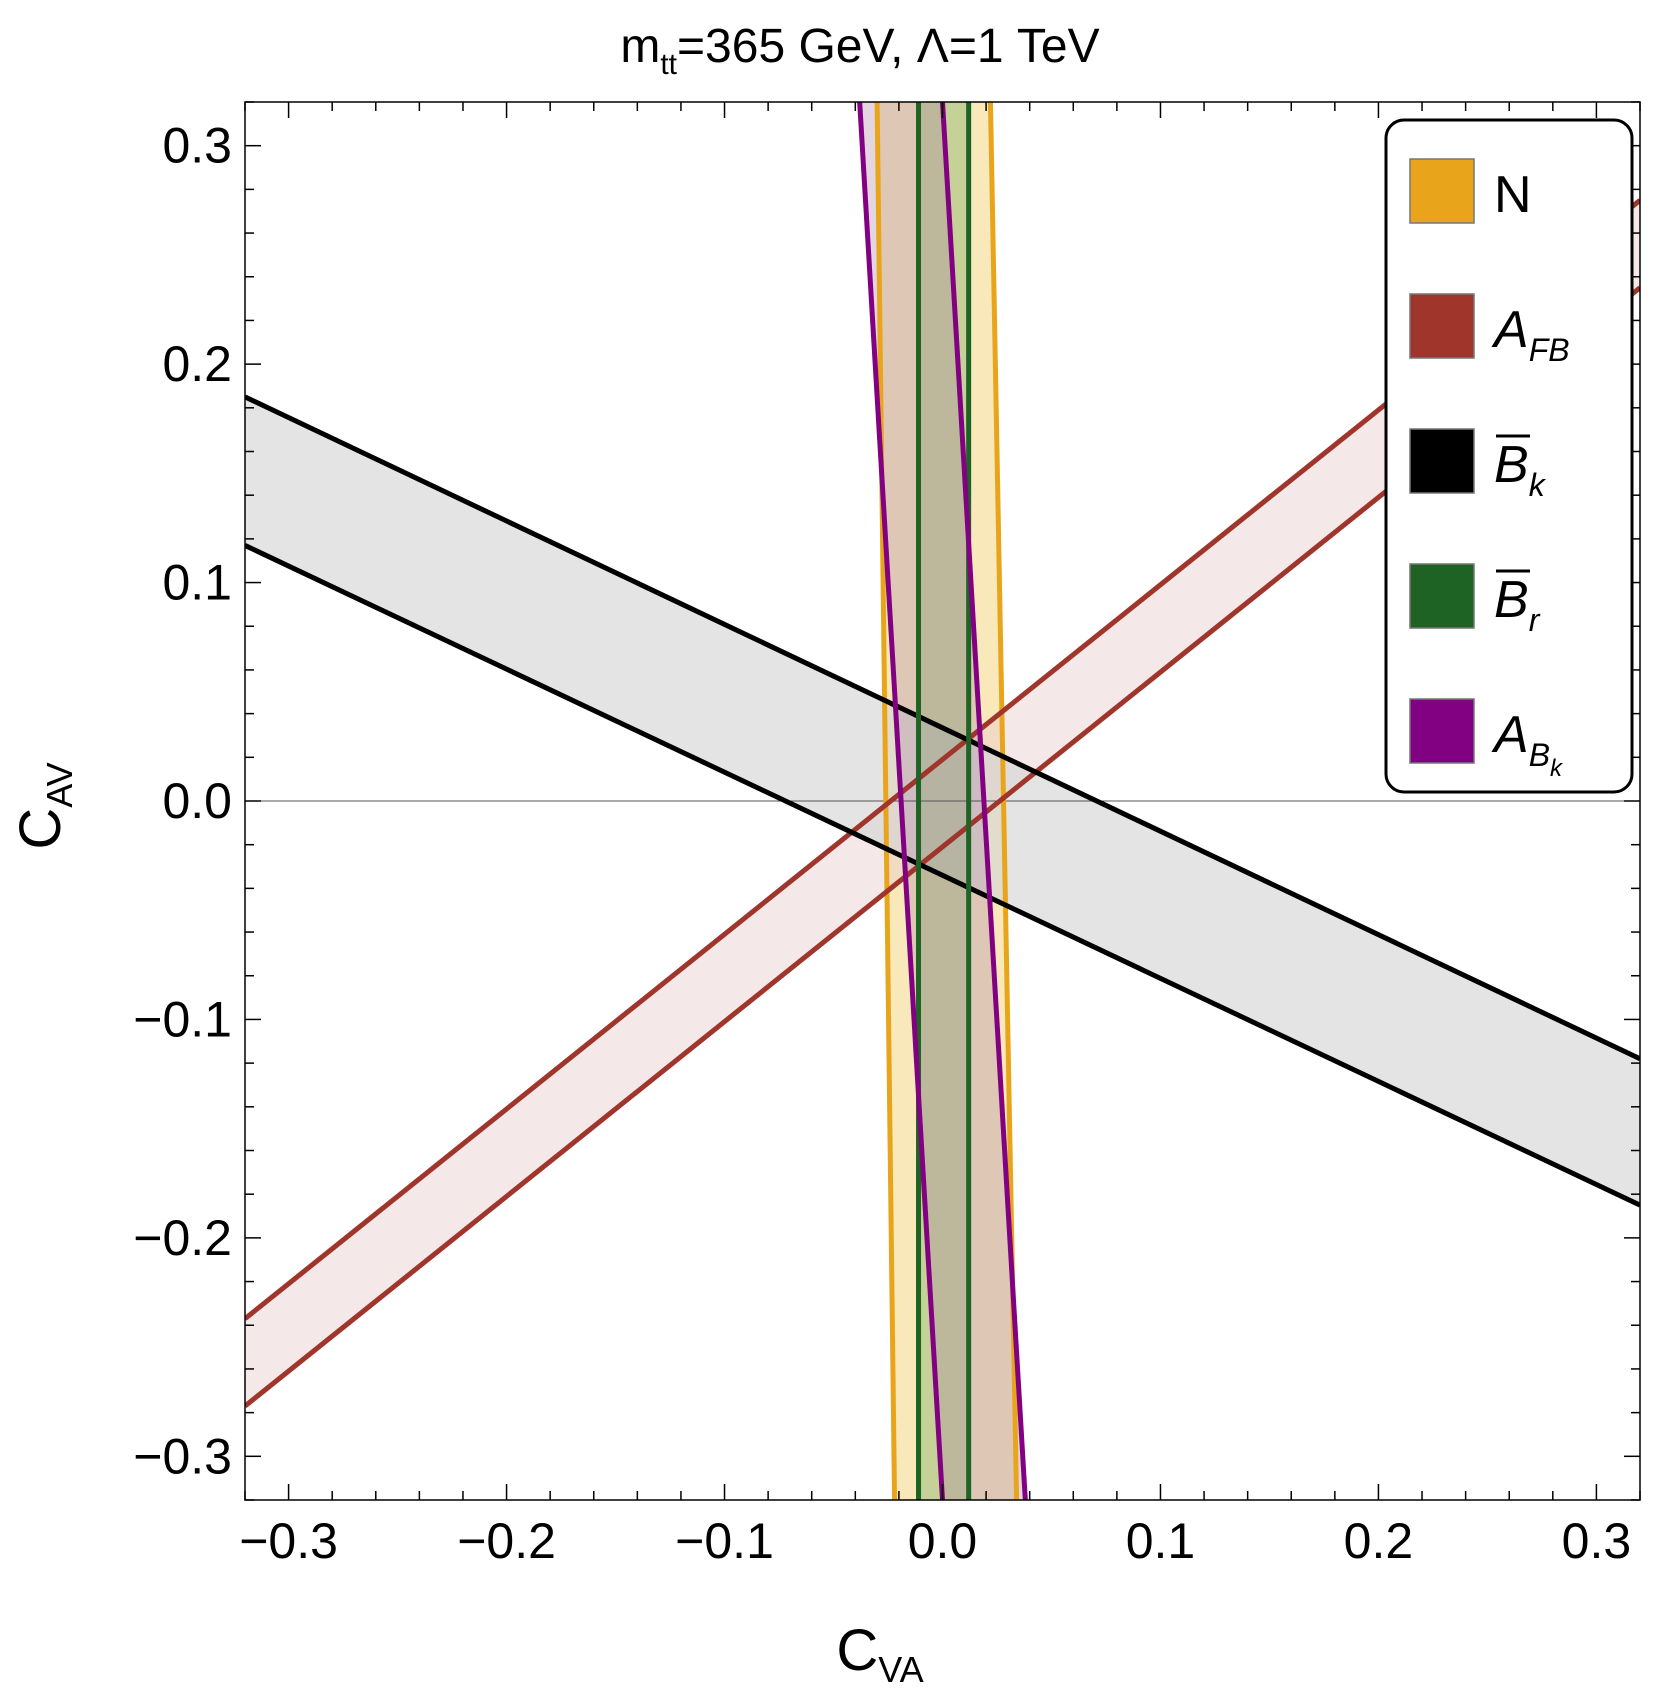  Describe the element at coordinates (182, 1019) in the screenshot. I see `y-tick-label: −0.1` at that location.